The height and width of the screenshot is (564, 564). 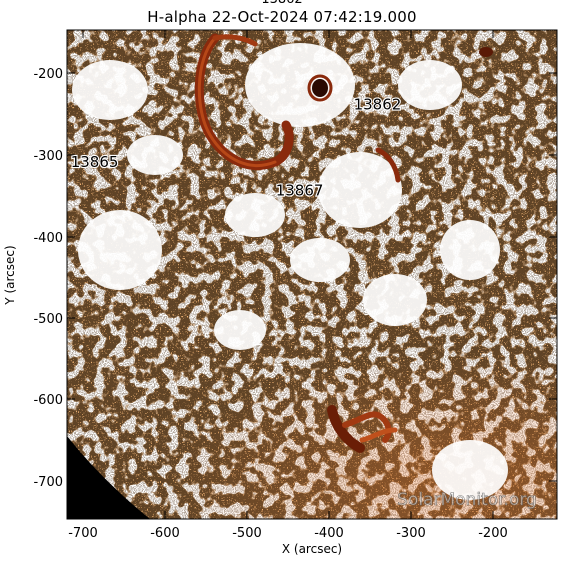 What do you see at coordinates (48, 400) in the screenshot?
I see `y-tick-label: -600` at bounding box center [48, 400].